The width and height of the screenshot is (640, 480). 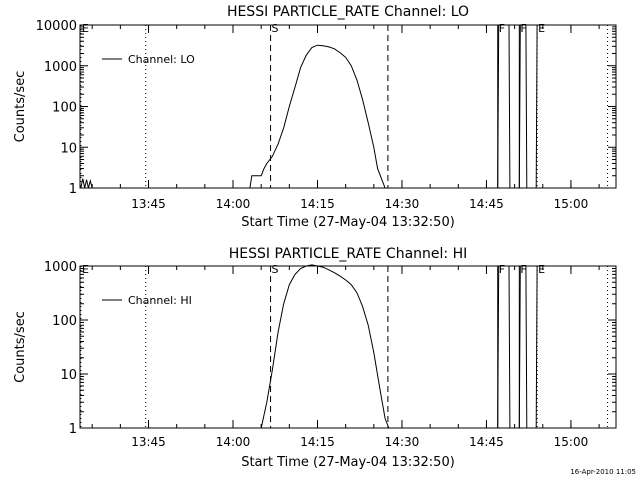 What do you see at coordinates (603, 472) in the screenshot?
I see `plot-timestamp: 16-Apr-2010 11:05` at bounding box center [603, 472].